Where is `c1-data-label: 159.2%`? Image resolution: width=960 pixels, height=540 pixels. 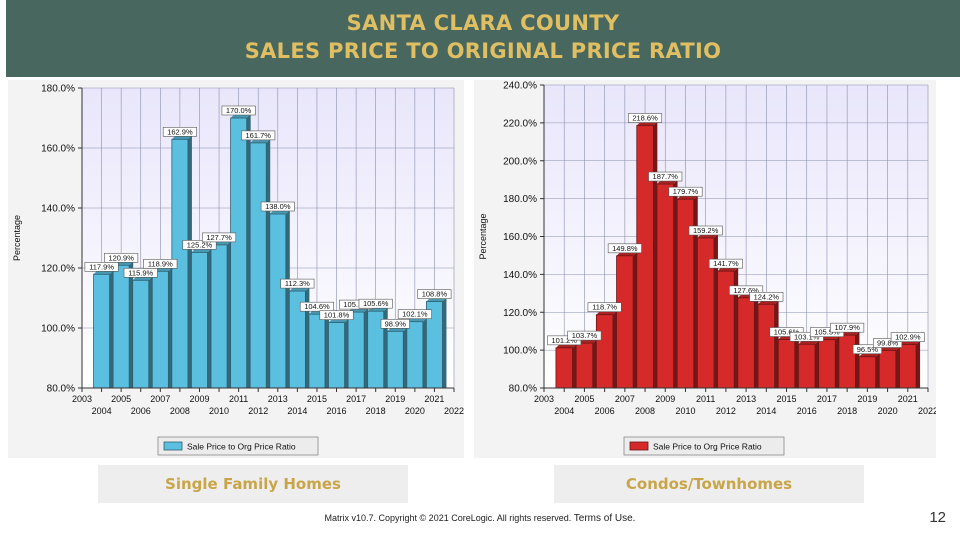 c1-data-label: 159.2% is located at coordinates (706, 230).